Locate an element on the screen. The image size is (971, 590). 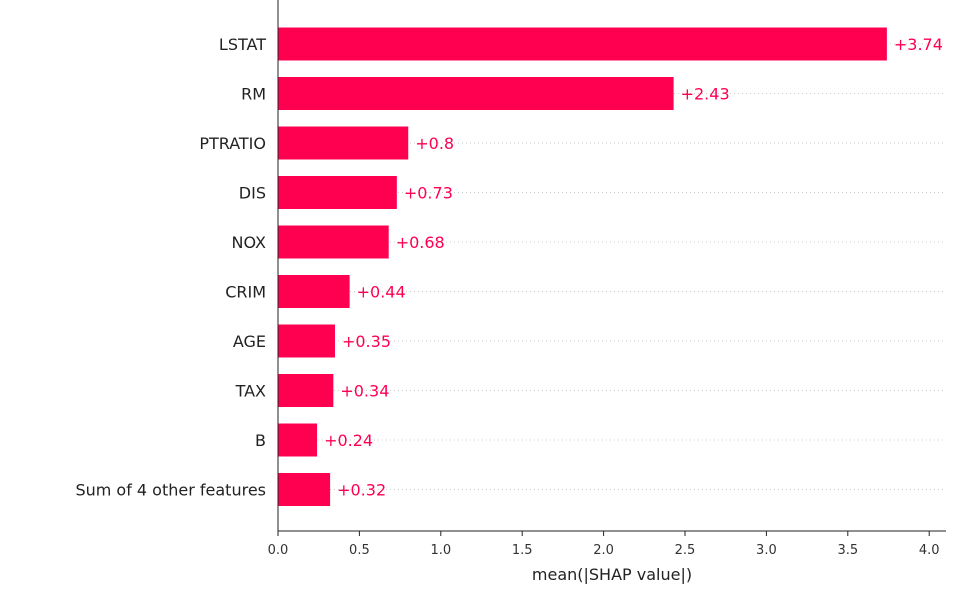
x-tick-label: 0.5 is located at coordinates (359, 550).